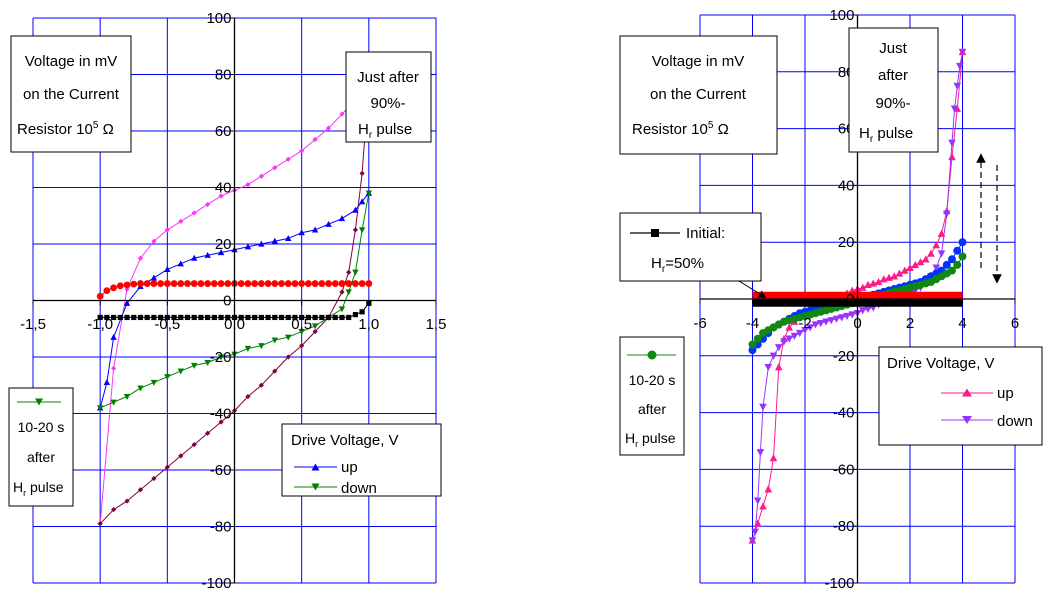  I want to click on y-tick-label: 40, so click(846, 185).